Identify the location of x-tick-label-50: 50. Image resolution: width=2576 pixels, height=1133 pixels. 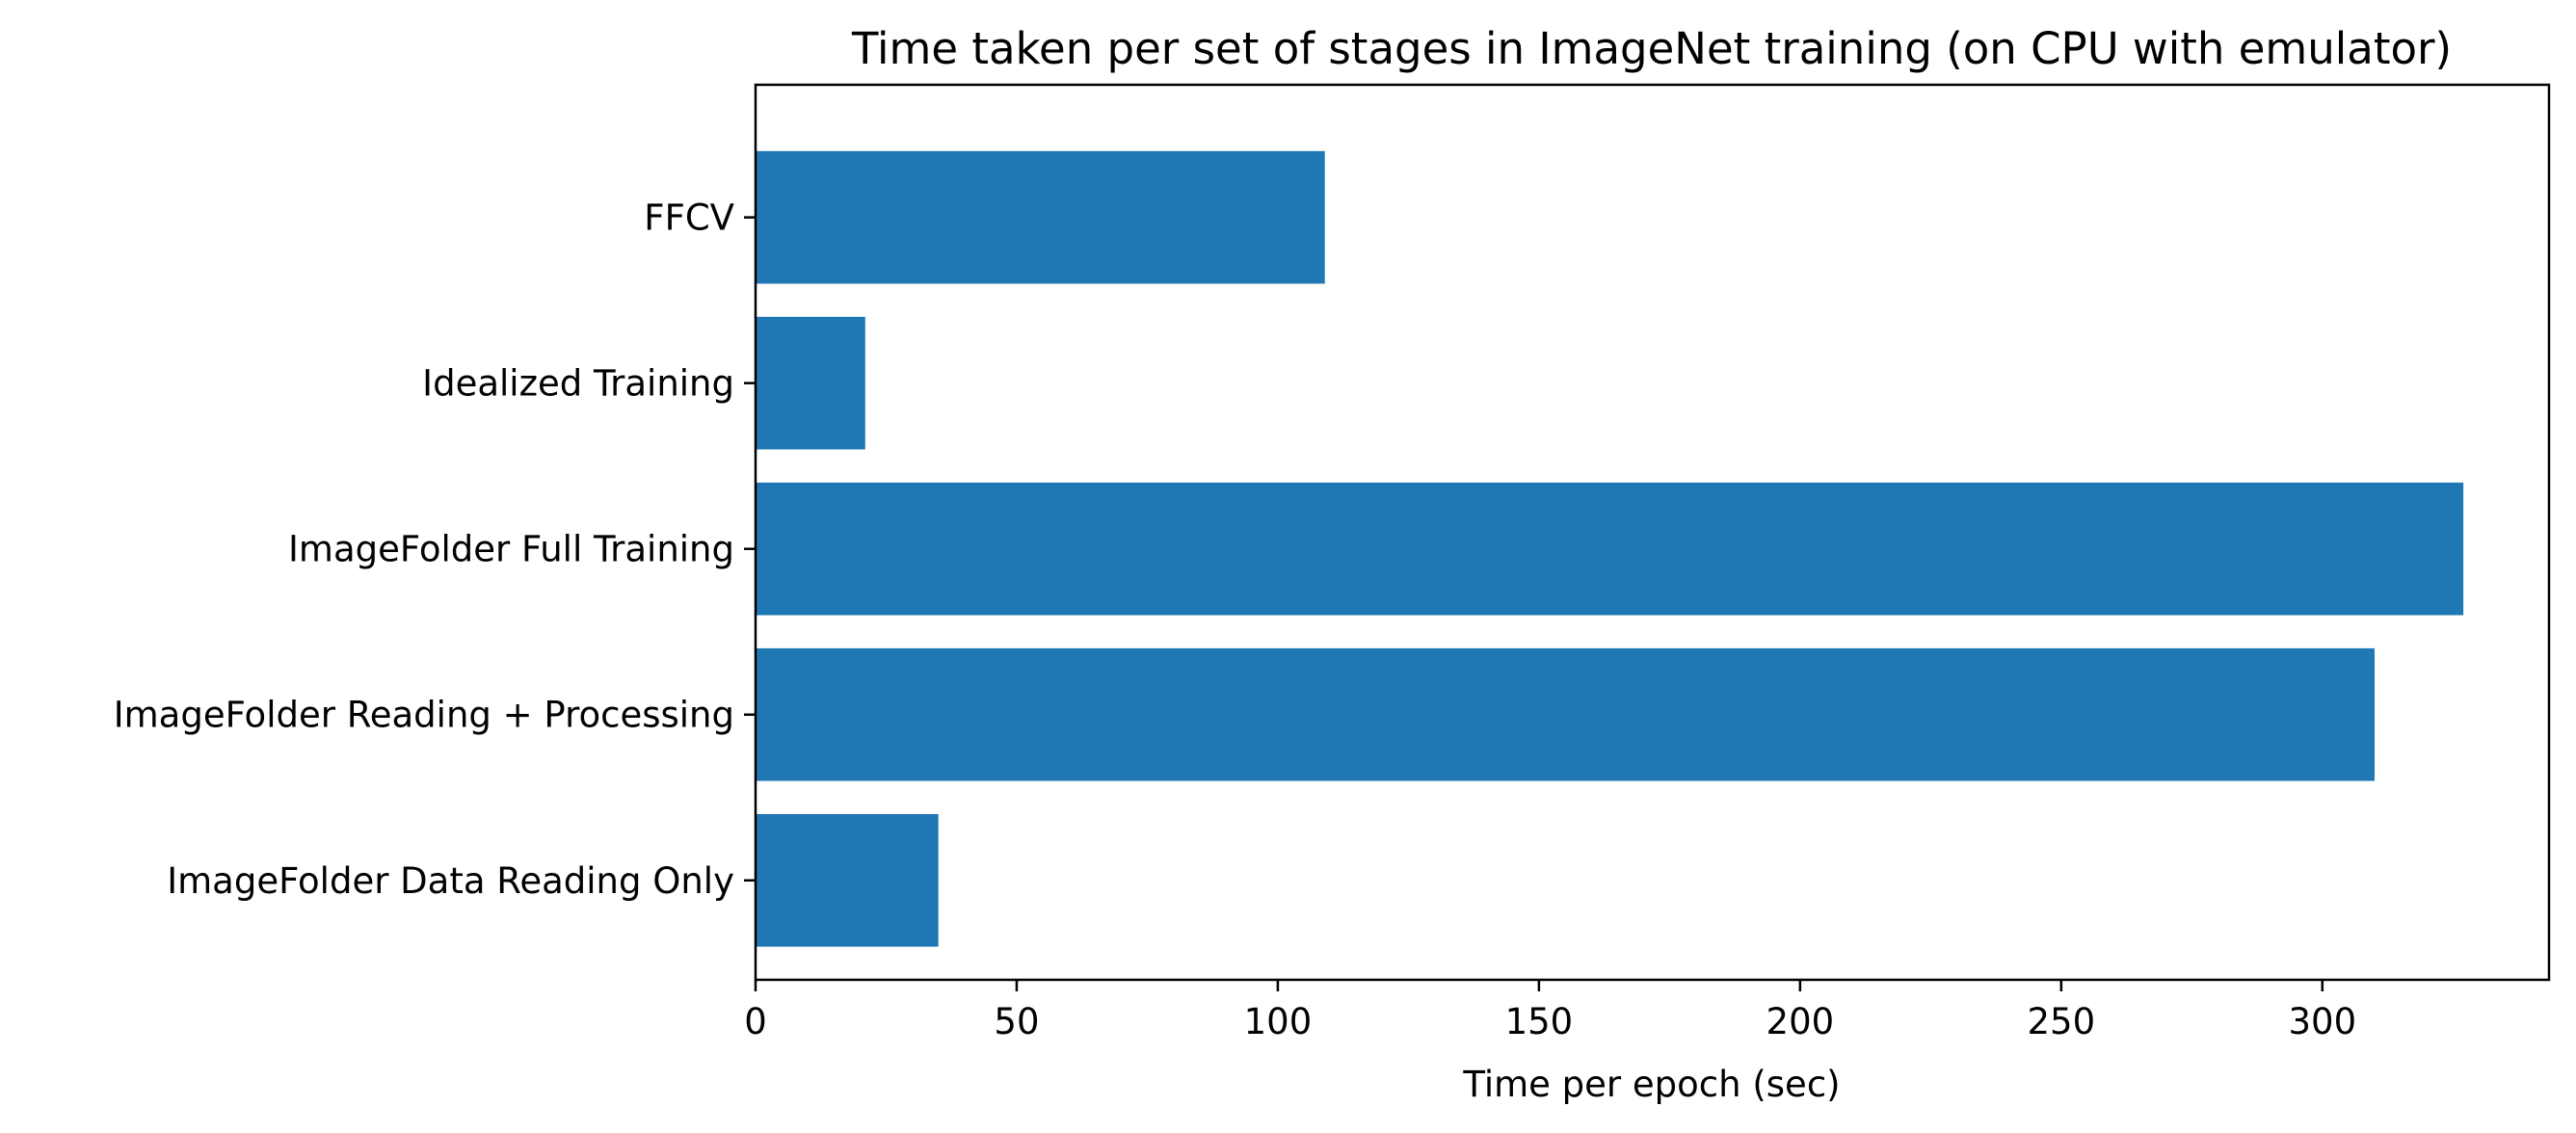
(1016, 1021).